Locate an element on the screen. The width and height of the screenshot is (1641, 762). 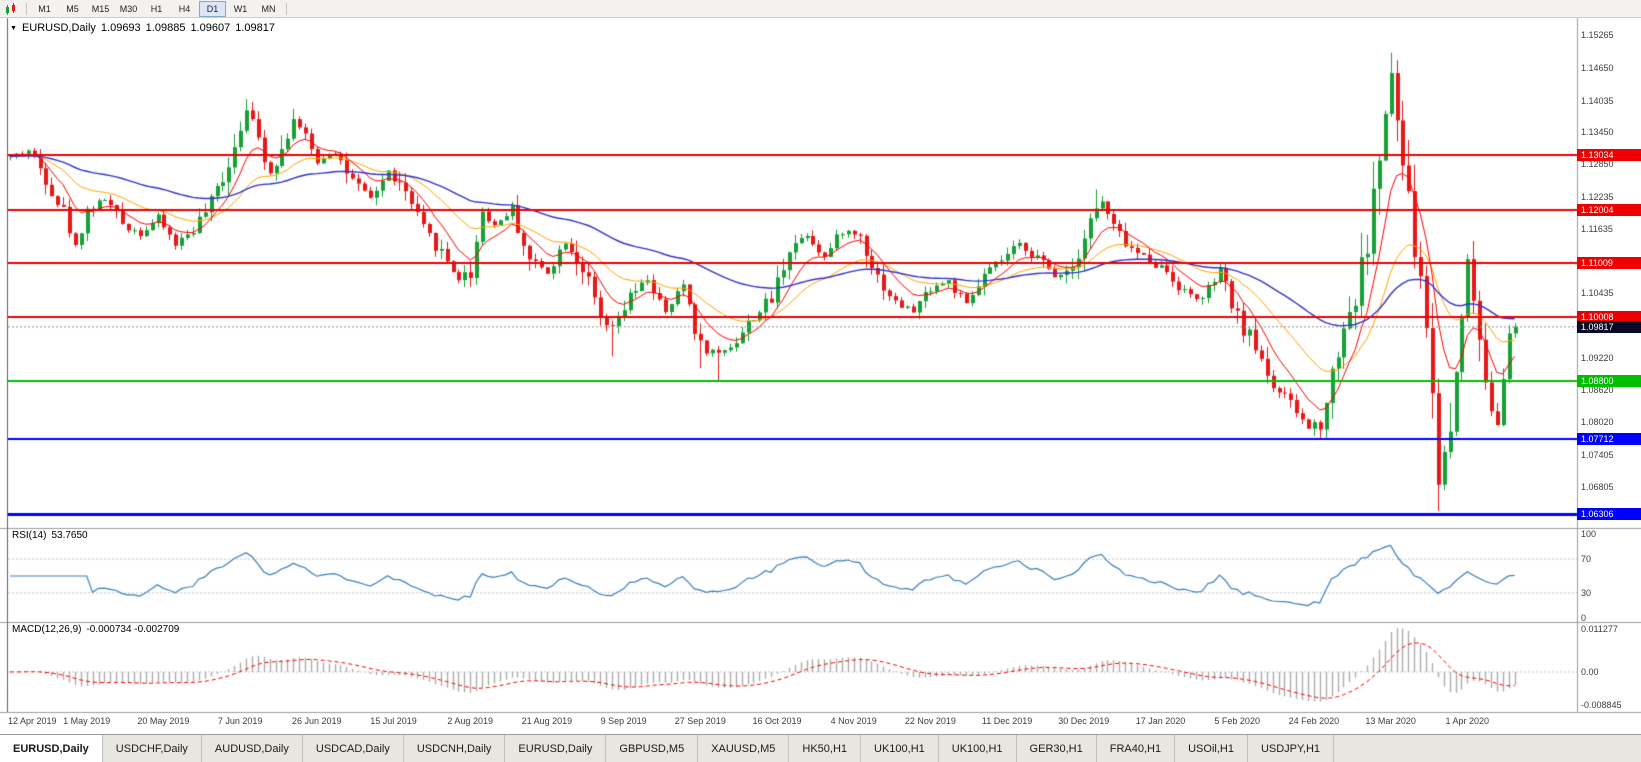
ohlc-close: 1.09817 is located at coordinates (255, 28).